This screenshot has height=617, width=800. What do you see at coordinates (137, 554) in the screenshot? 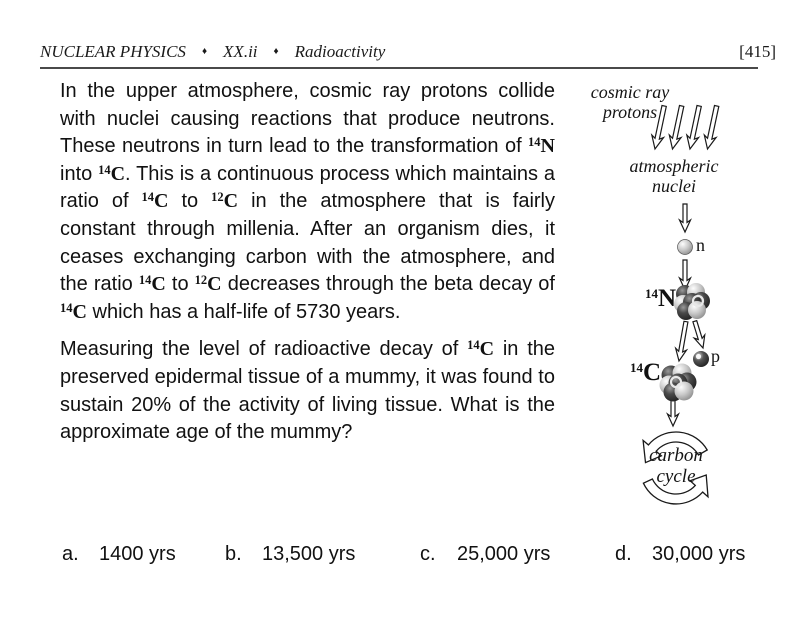
I see `answer-value: 1400 yrs` at bounding box center [137, 554].